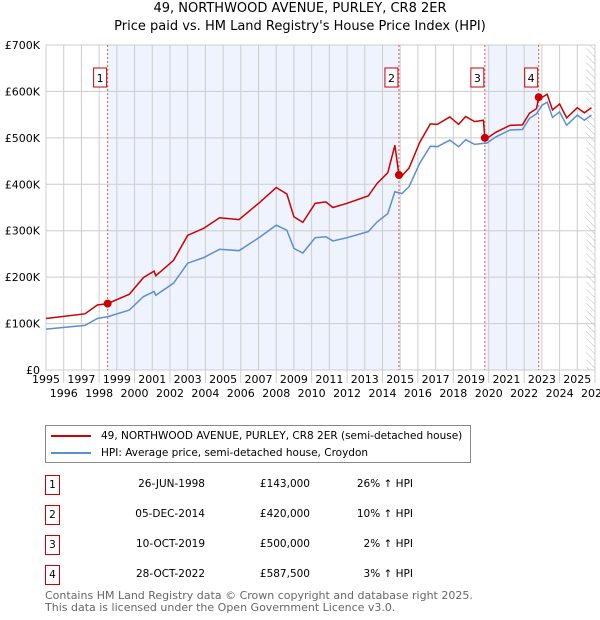  I want to click on y-tick-label: £600K, so click(23, 91).